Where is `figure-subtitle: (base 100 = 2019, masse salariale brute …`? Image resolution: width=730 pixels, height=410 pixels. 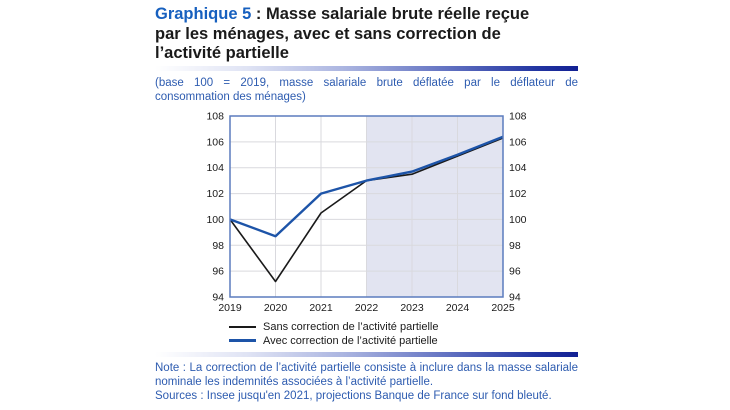
figure-subtitle: (base 100 = 2019, masse salariale brute … is located at coordinates (366, 90).